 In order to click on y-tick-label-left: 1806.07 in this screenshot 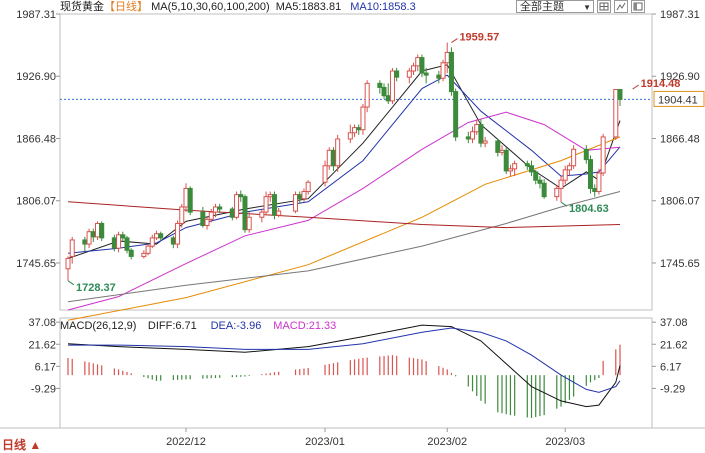, I will do `click(36, 202)`.